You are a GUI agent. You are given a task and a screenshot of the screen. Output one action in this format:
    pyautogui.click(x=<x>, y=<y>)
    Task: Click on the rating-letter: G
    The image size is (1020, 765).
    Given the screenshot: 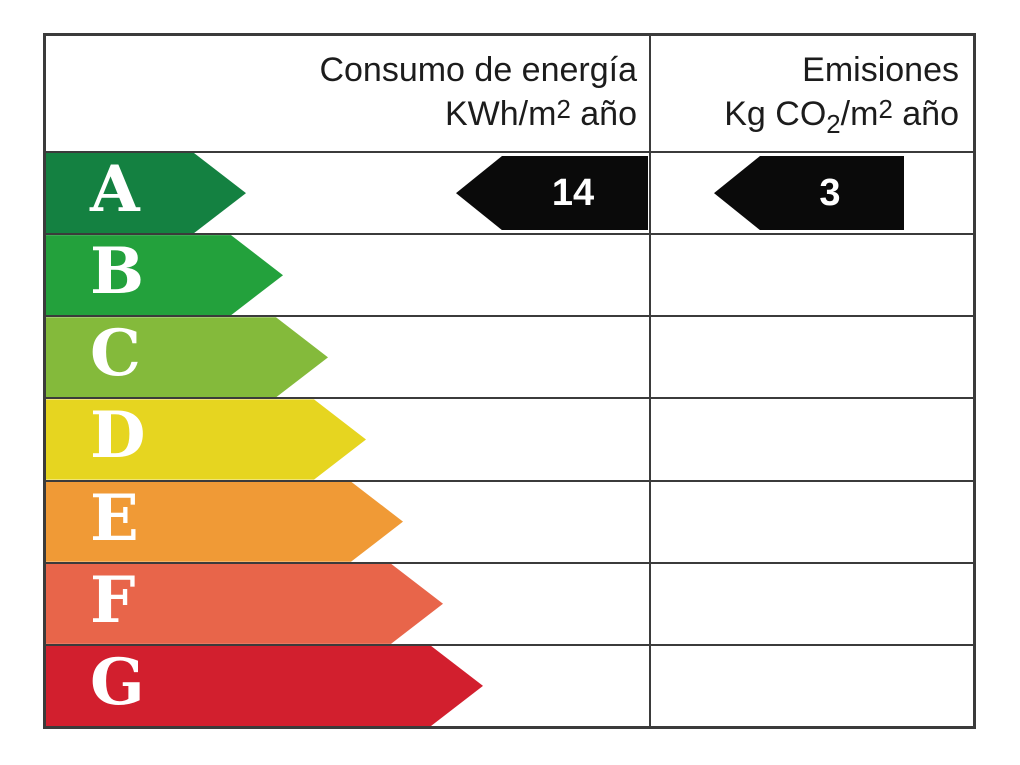 What is the action you would take?
    pyautogui.click(x=117, y=682)
    